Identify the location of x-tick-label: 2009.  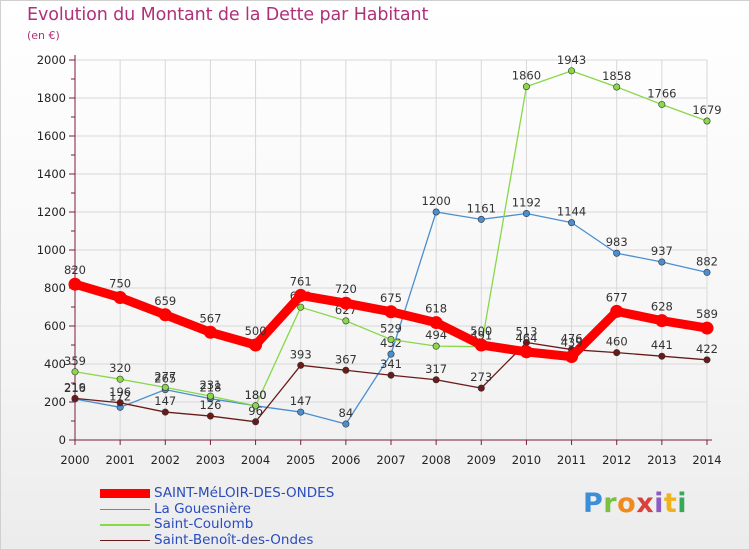
(481, 460).